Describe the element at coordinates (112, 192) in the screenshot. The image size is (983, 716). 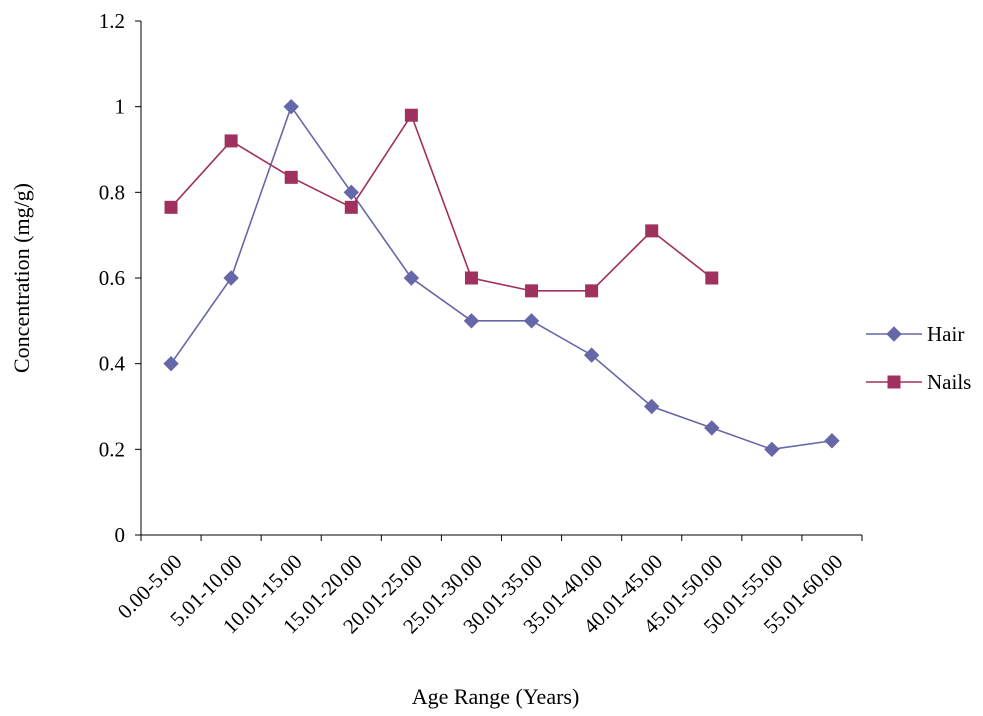
I see `y-tick-label: 0.8` at that location.